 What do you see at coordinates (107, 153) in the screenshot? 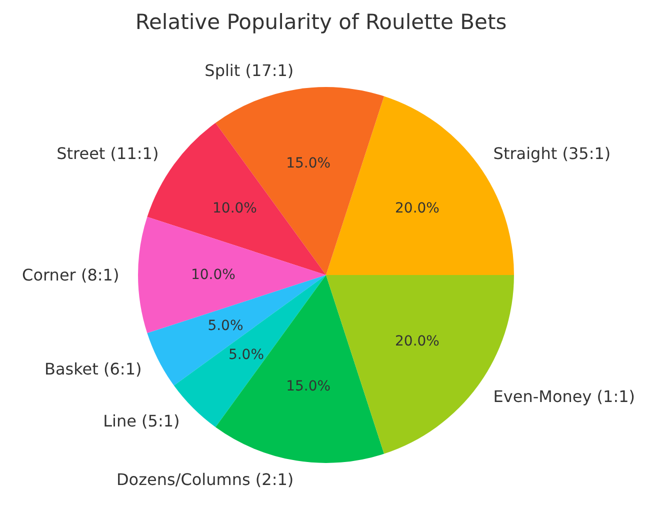
I see `slice-label: Street (11:1)` at bounding box center [107, 153].